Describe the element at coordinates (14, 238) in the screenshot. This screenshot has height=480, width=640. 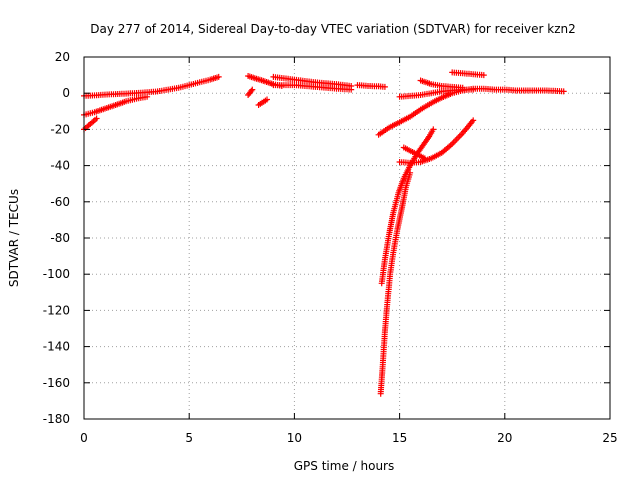
I see `y-axis-label: SDTVAR / TECUs` at that location.